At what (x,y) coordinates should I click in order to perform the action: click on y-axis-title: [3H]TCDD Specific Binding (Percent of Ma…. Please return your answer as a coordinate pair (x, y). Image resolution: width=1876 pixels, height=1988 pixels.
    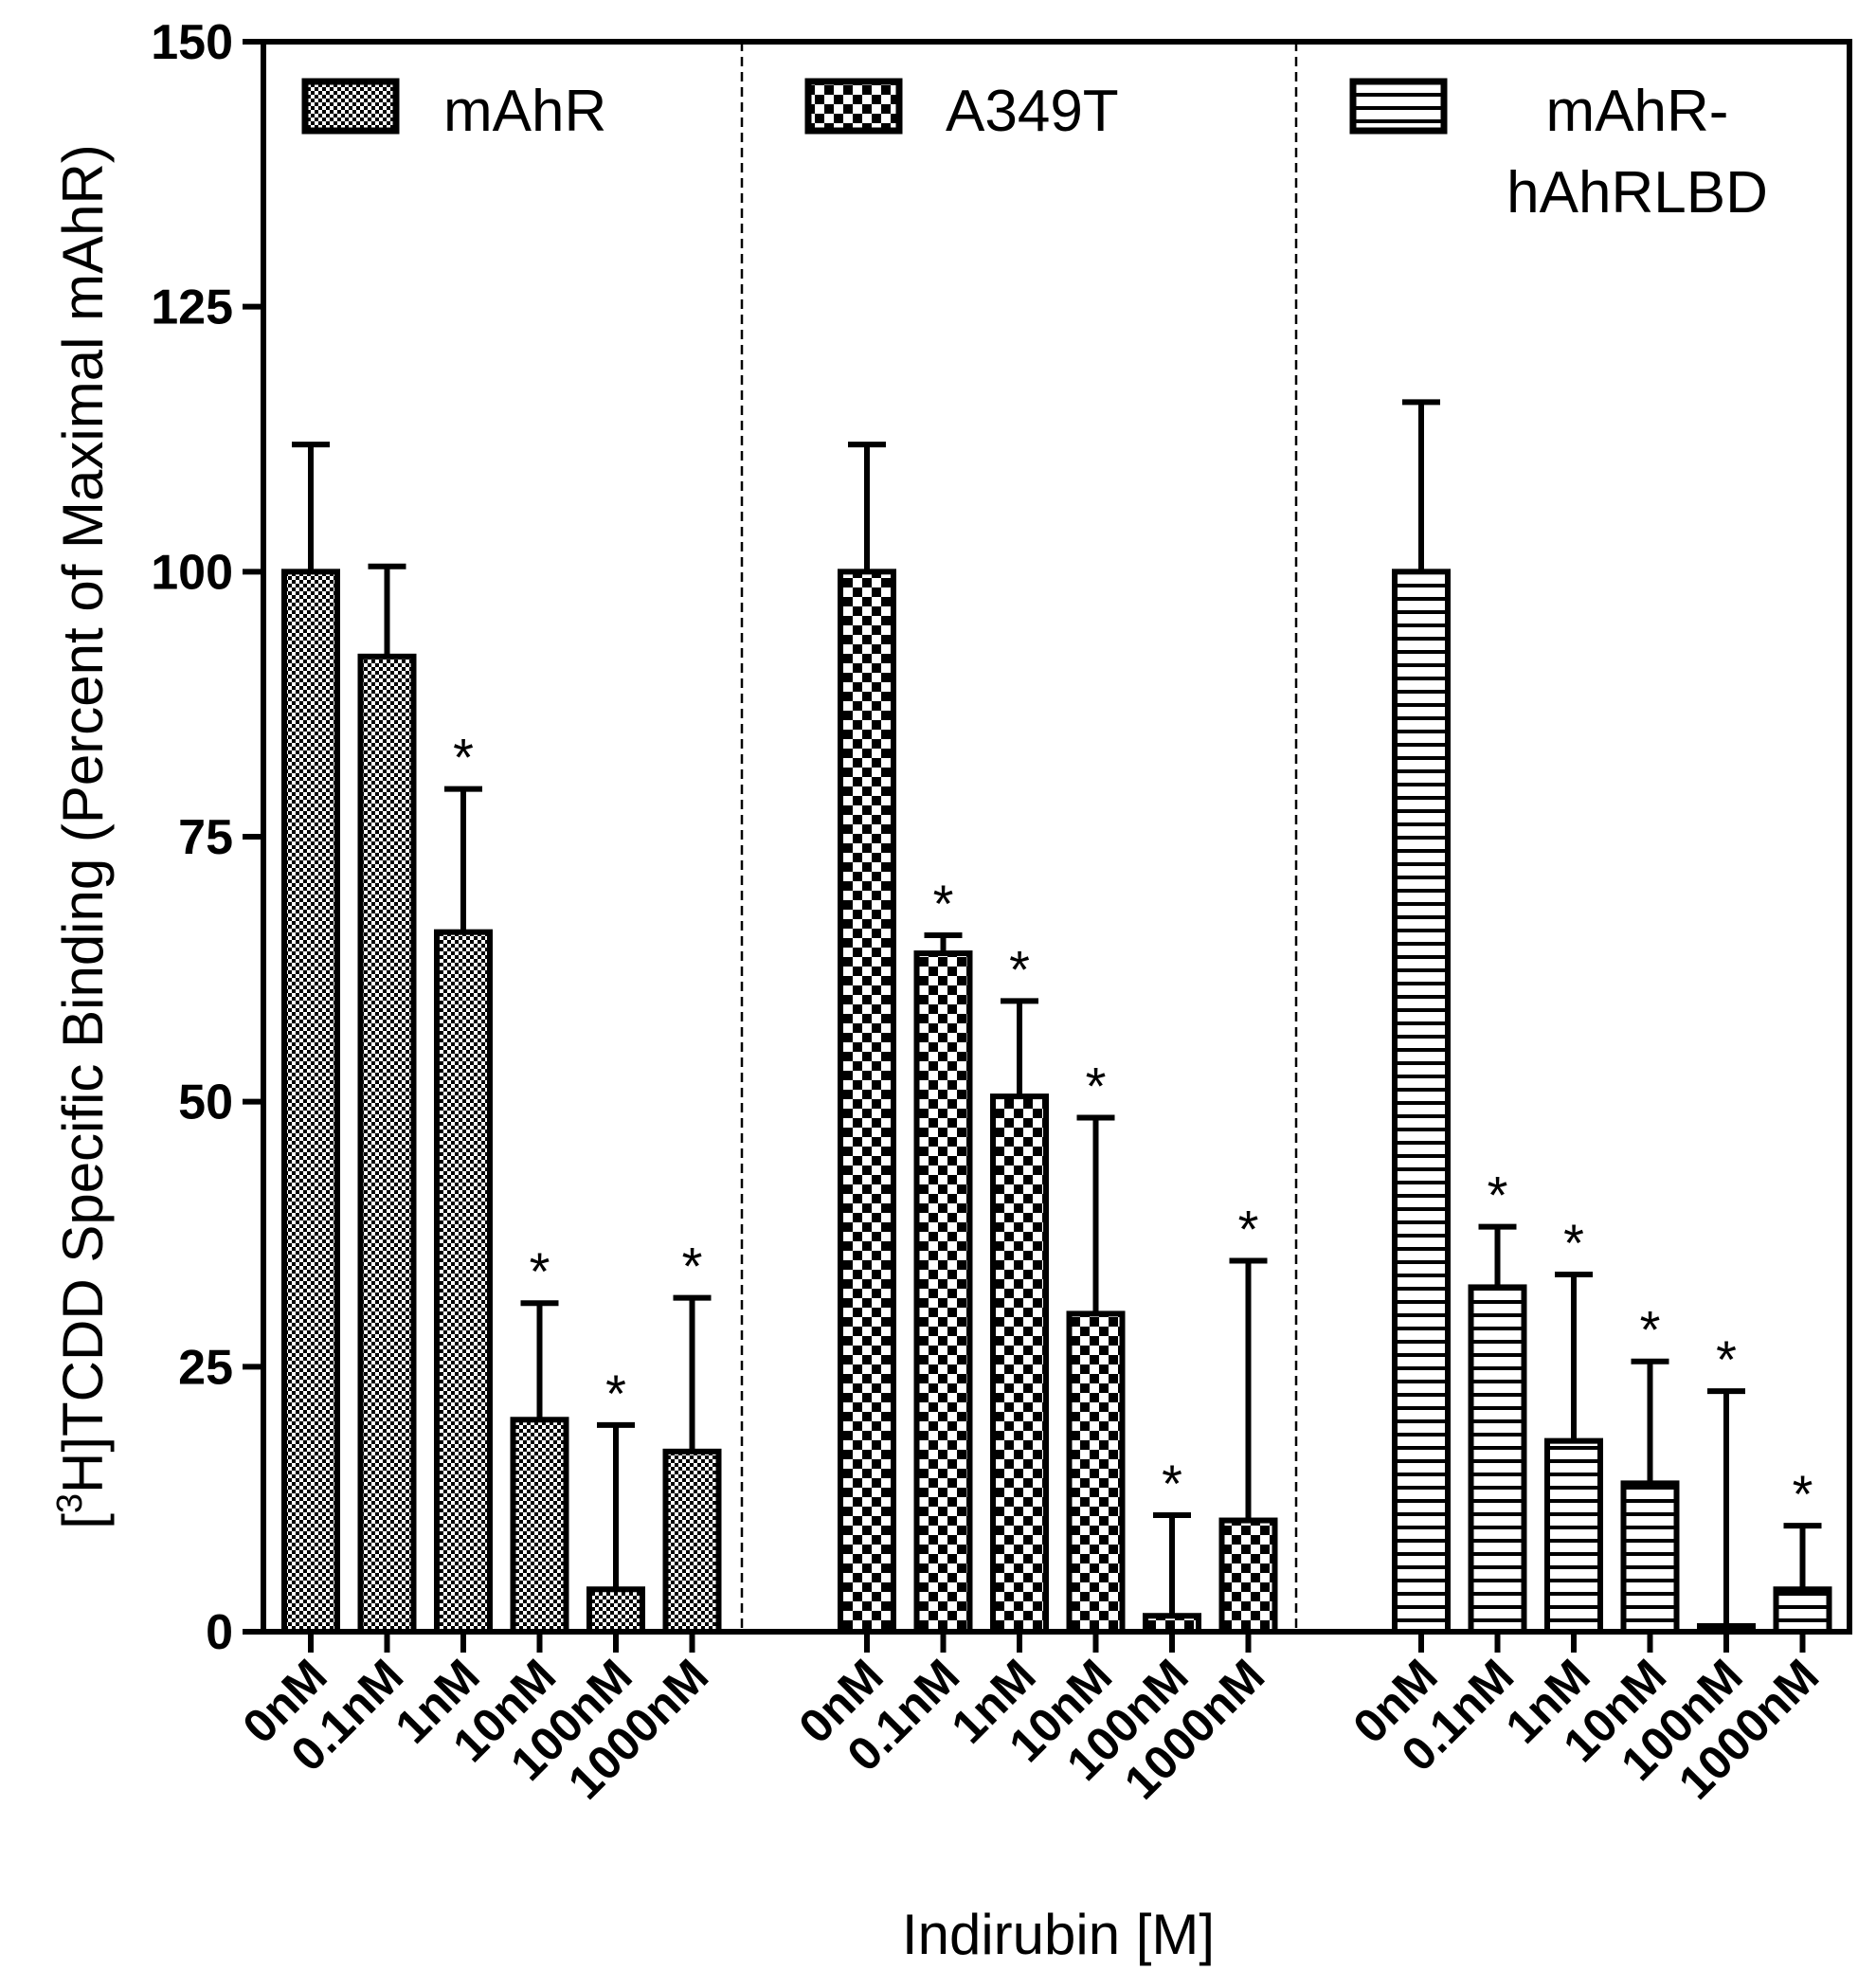
    Looking at the image, I should click on (82, 837).